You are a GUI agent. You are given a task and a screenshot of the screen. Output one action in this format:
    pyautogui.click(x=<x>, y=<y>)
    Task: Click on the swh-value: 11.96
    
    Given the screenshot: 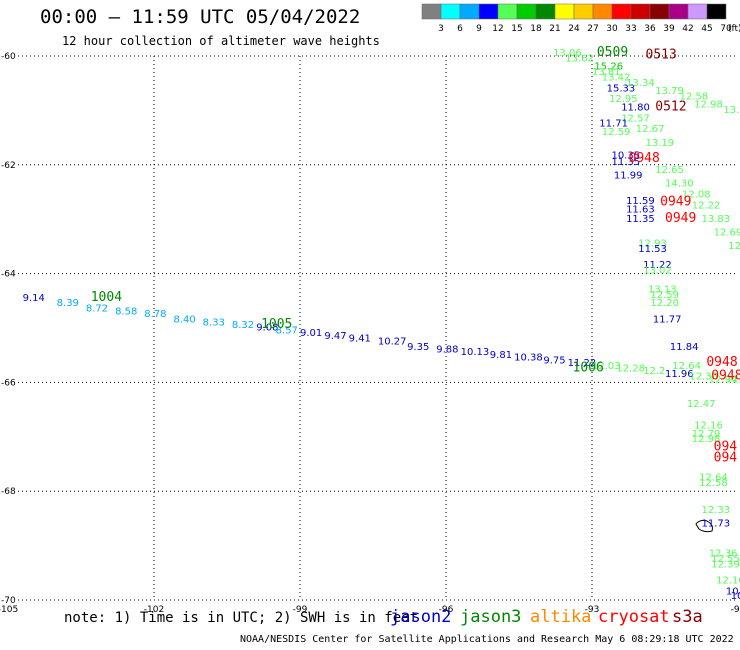 What is the action you would take?
    pyautogui.click(x=679, y=374)
    